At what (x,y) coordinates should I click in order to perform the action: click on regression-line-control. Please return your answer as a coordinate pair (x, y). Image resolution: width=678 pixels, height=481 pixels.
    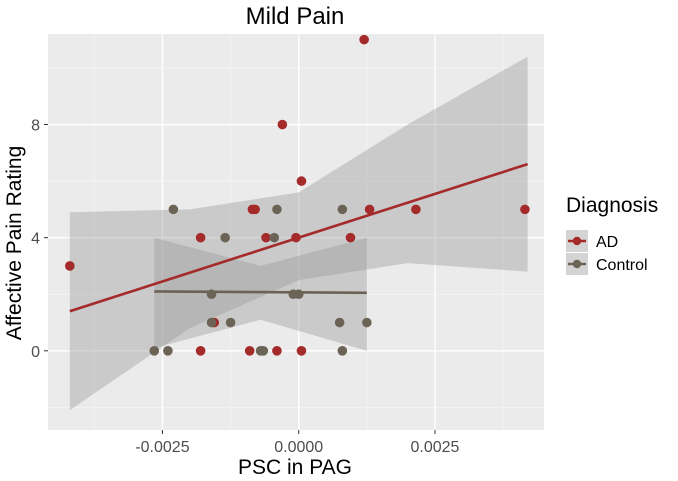
    Looking at the image, I should click on (260, 292).